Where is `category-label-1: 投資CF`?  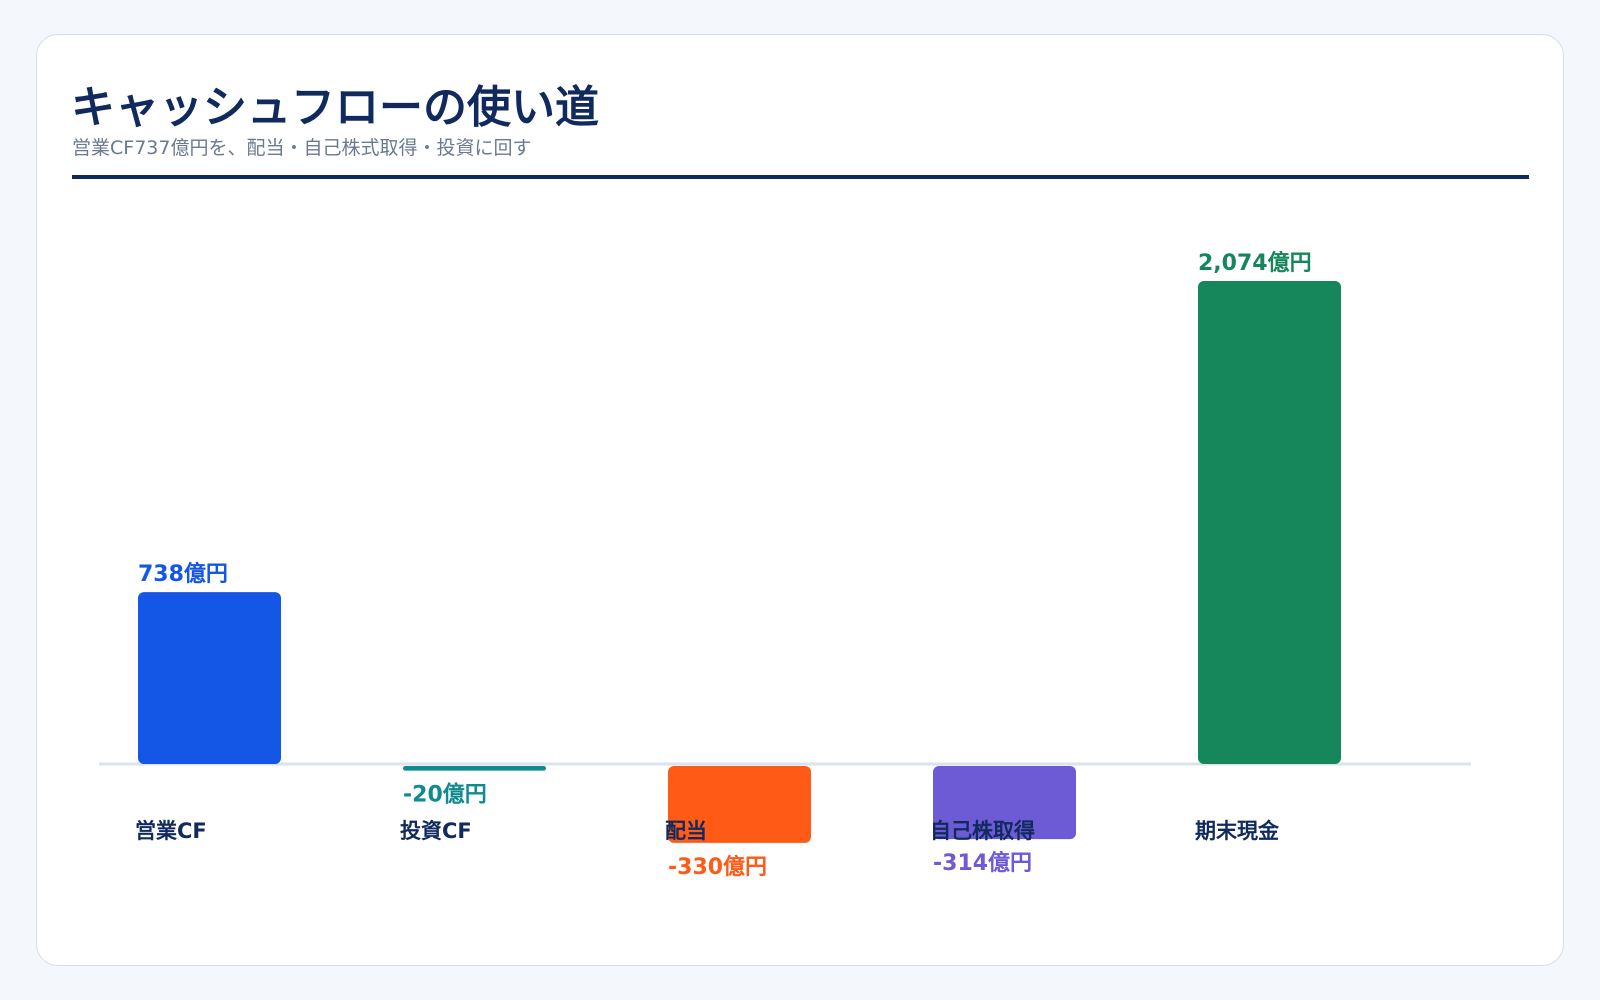
category-label-1: 投資CF is located at coordinates (436, 831).